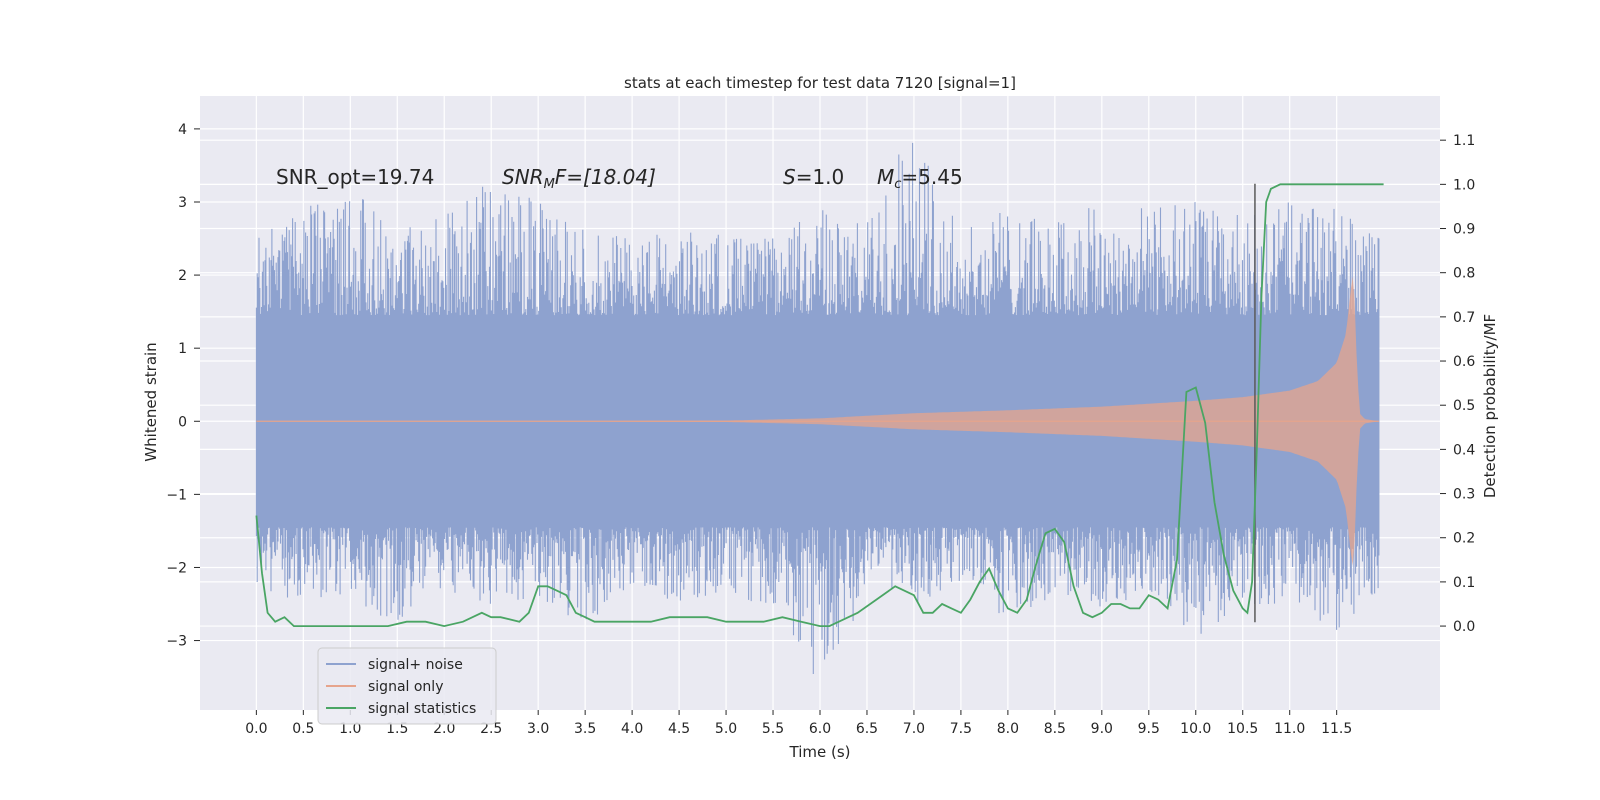  Describe the element at coordinates (632, 729) in the screenshot. I see `x-tick-label: 4.0` at that location.